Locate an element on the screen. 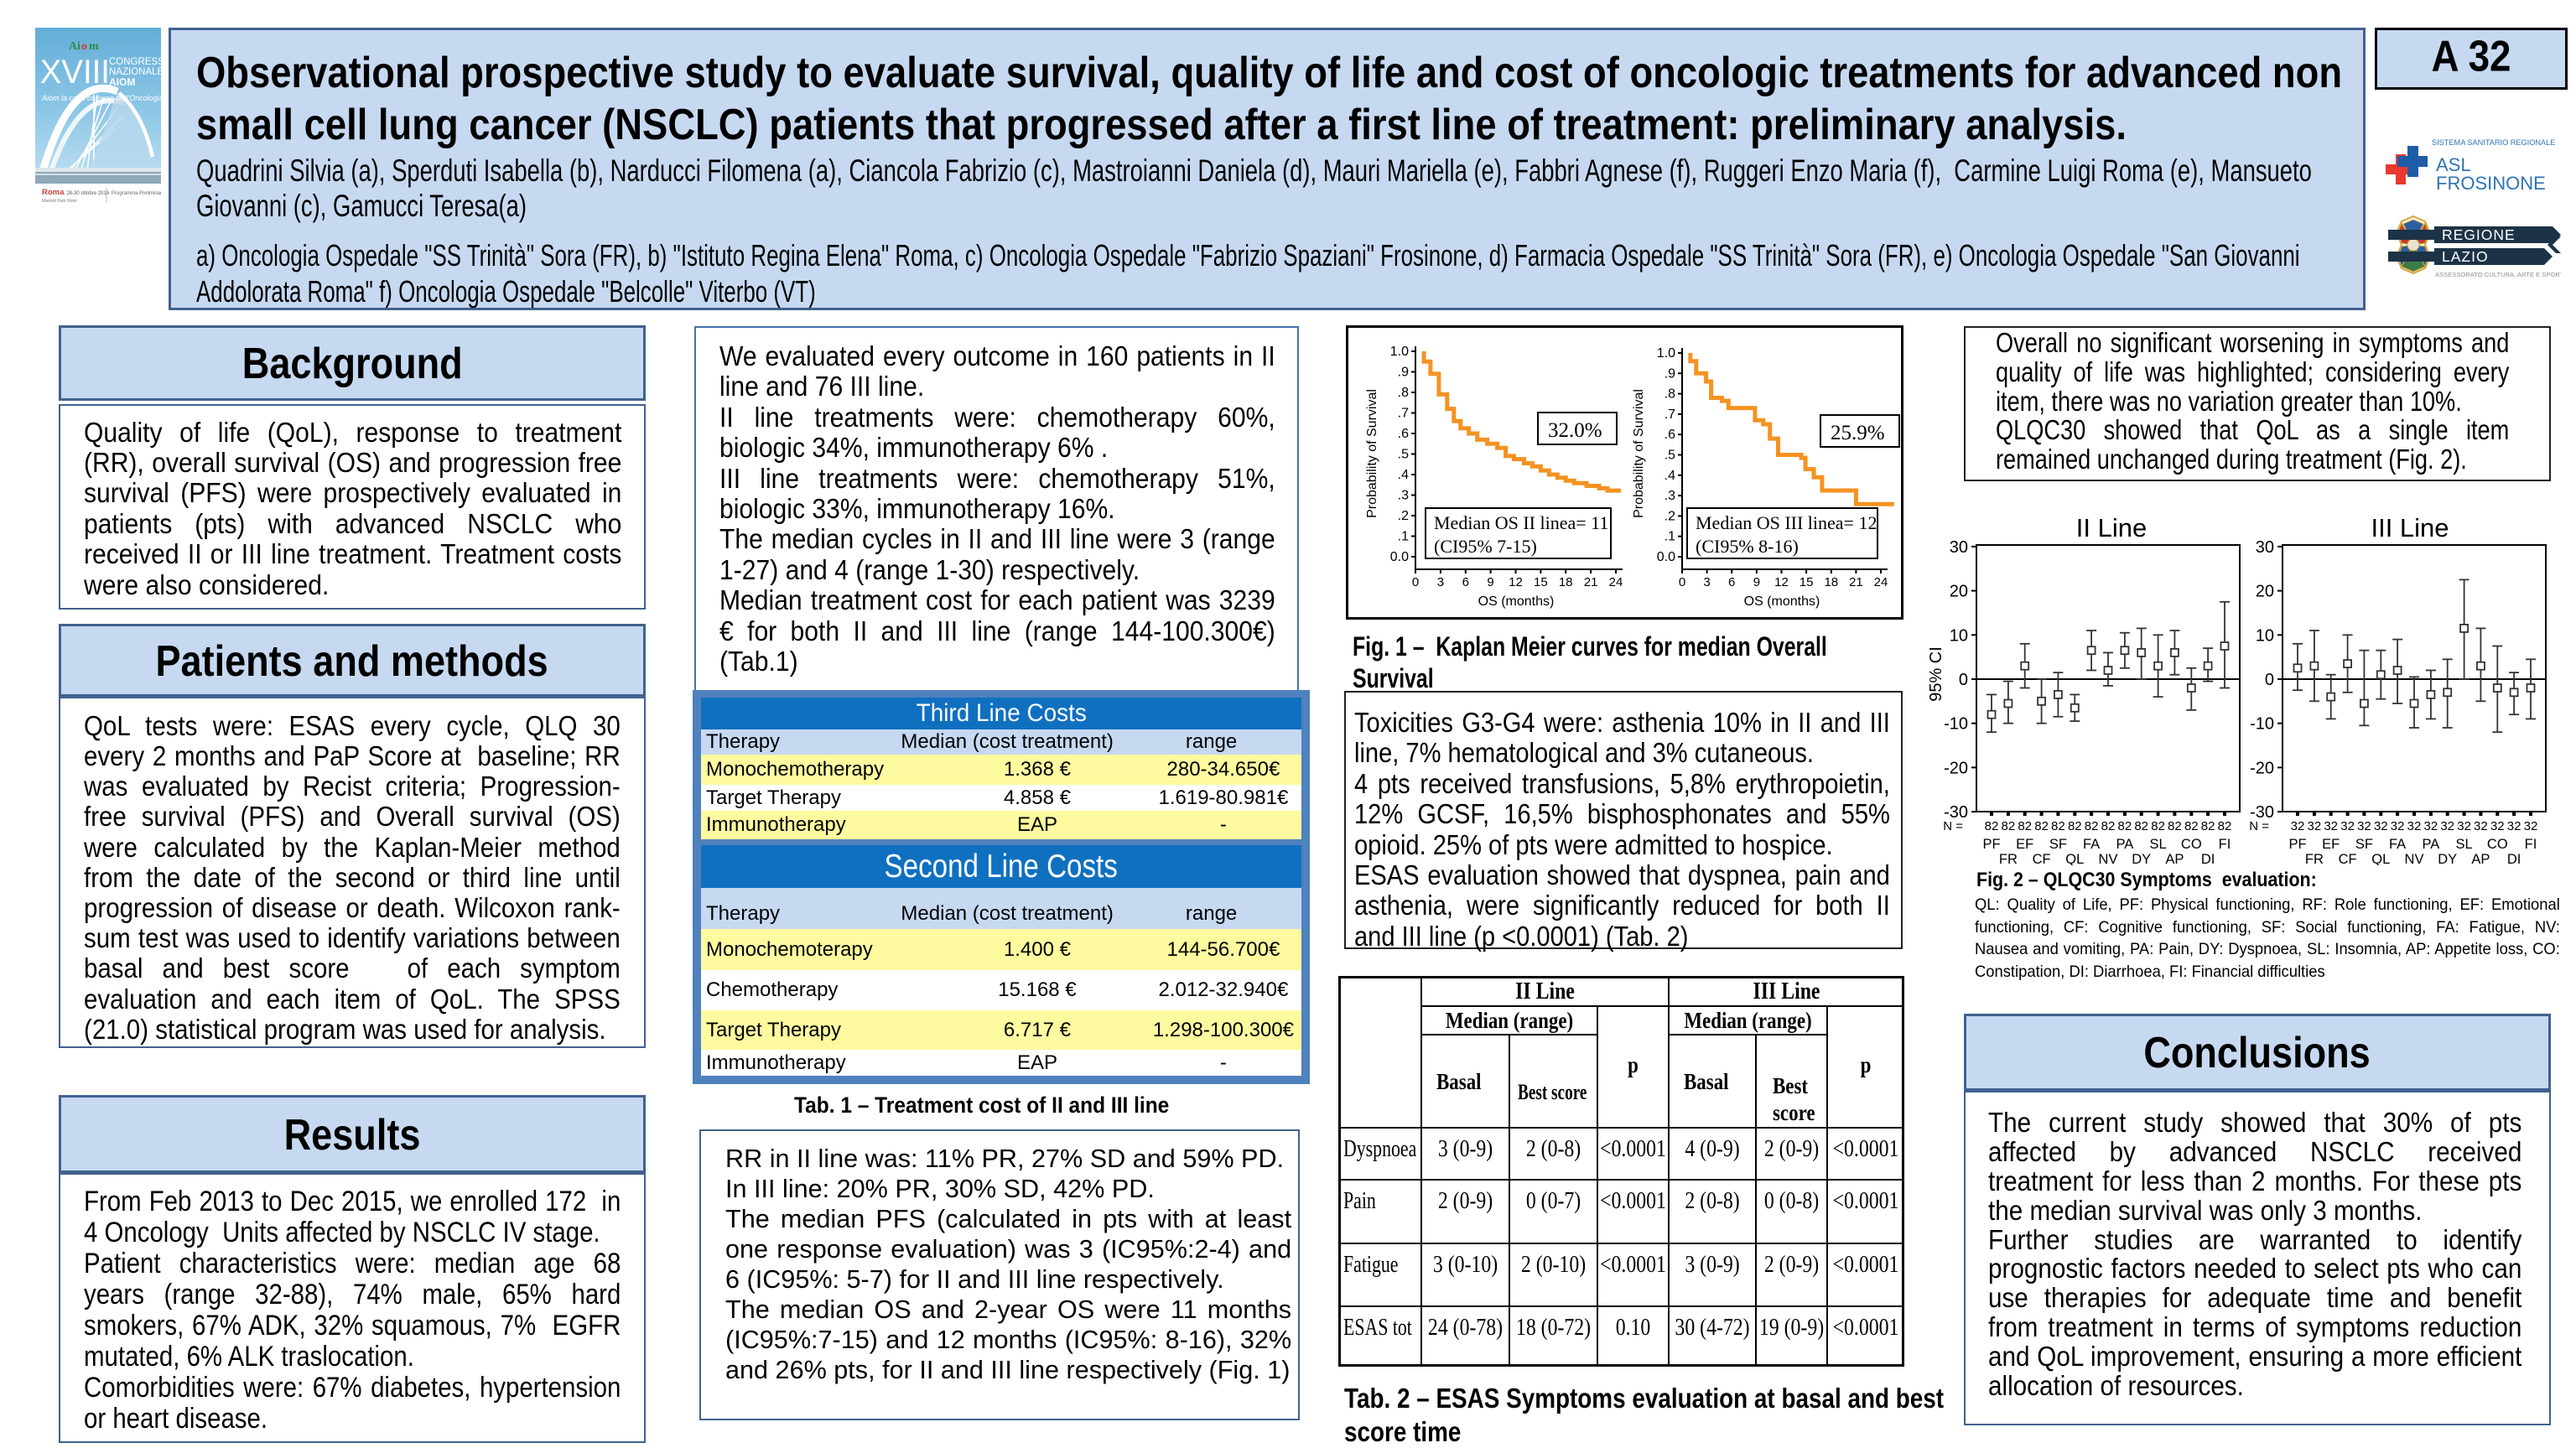 The height and width of the screenshot is (1448, 2576). svg-text: 0.10 is located at coordinates (1633, 1327).